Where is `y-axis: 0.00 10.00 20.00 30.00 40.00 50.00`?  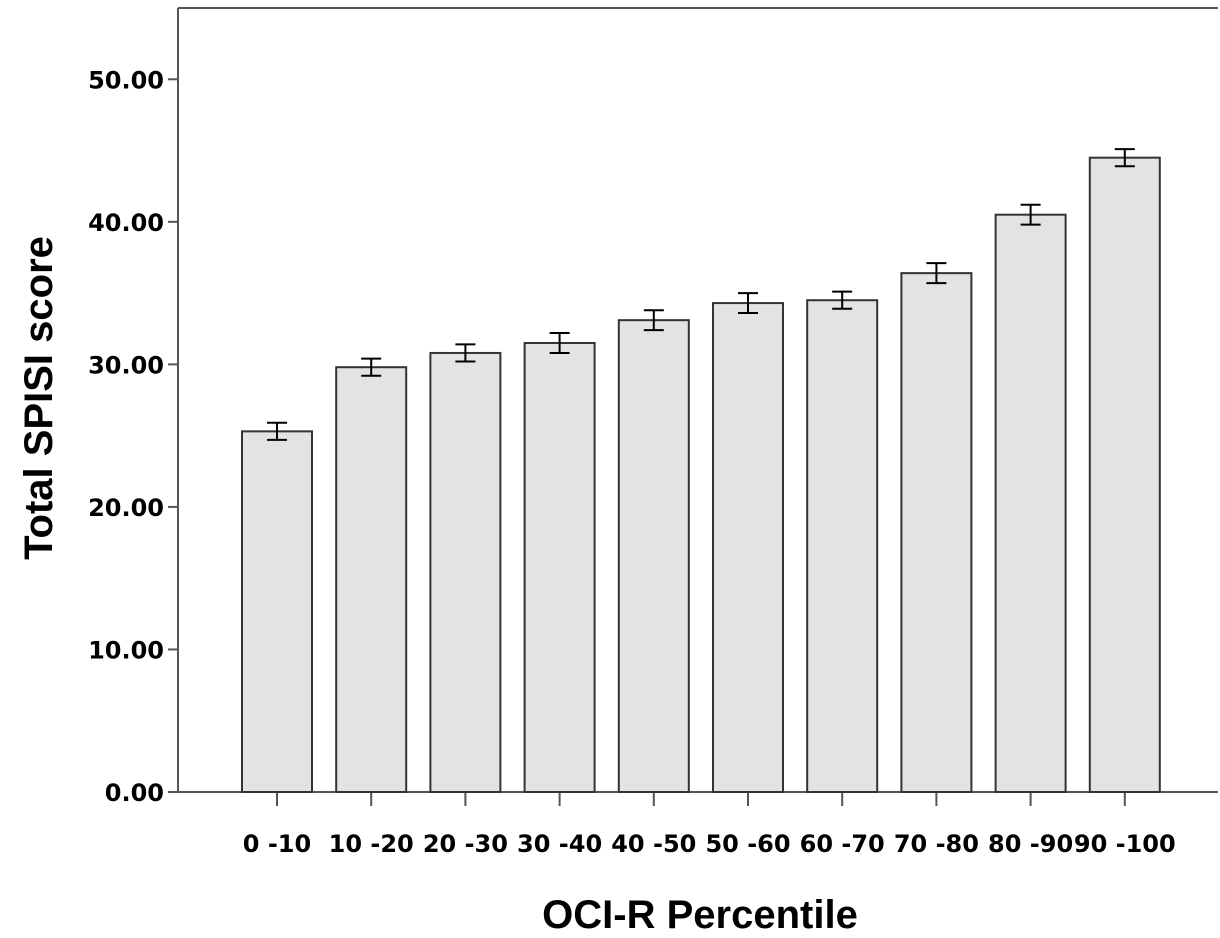
y-axis: 0.00 10.00 20.00 30.00 40.00 50.00 is located at coordinates (133, 436).